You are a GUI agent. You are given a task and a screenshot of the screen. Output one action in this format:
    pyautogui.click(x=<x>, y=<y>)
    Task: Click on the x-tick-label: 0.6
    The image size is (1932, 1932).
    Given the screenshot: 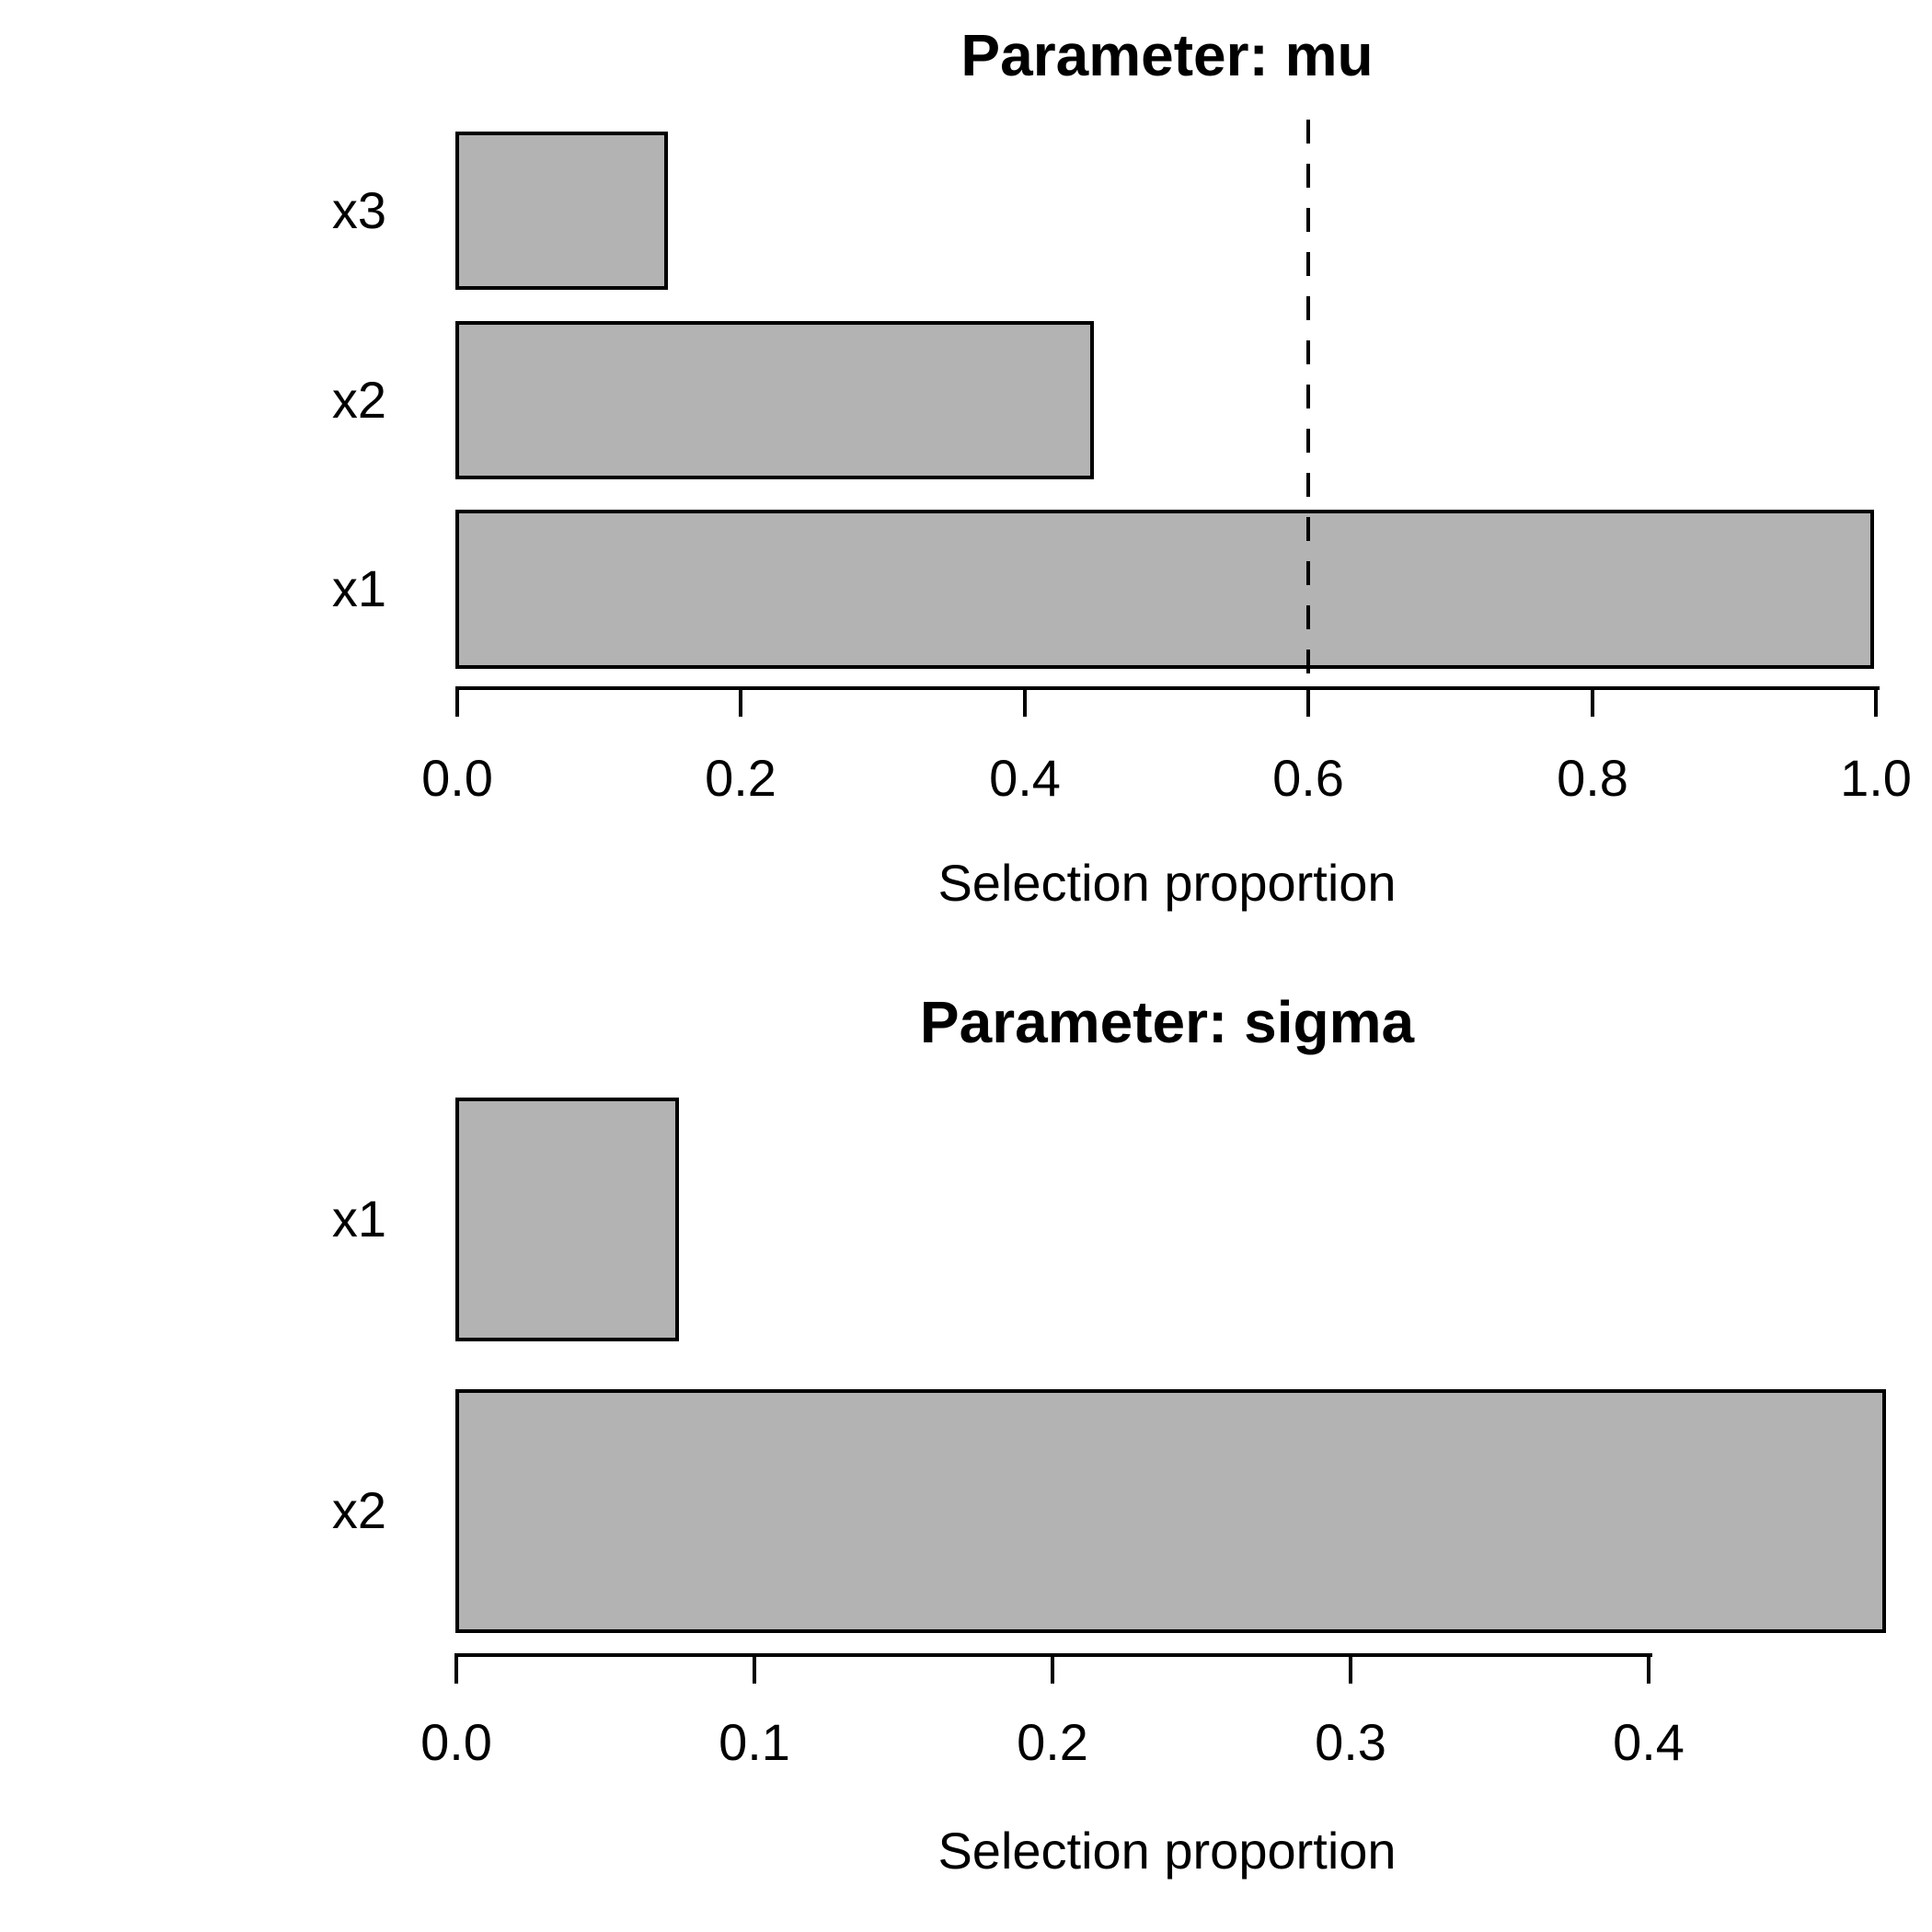 What is the action you would take?
    pyautogui.click(x=1308, y=778)
    